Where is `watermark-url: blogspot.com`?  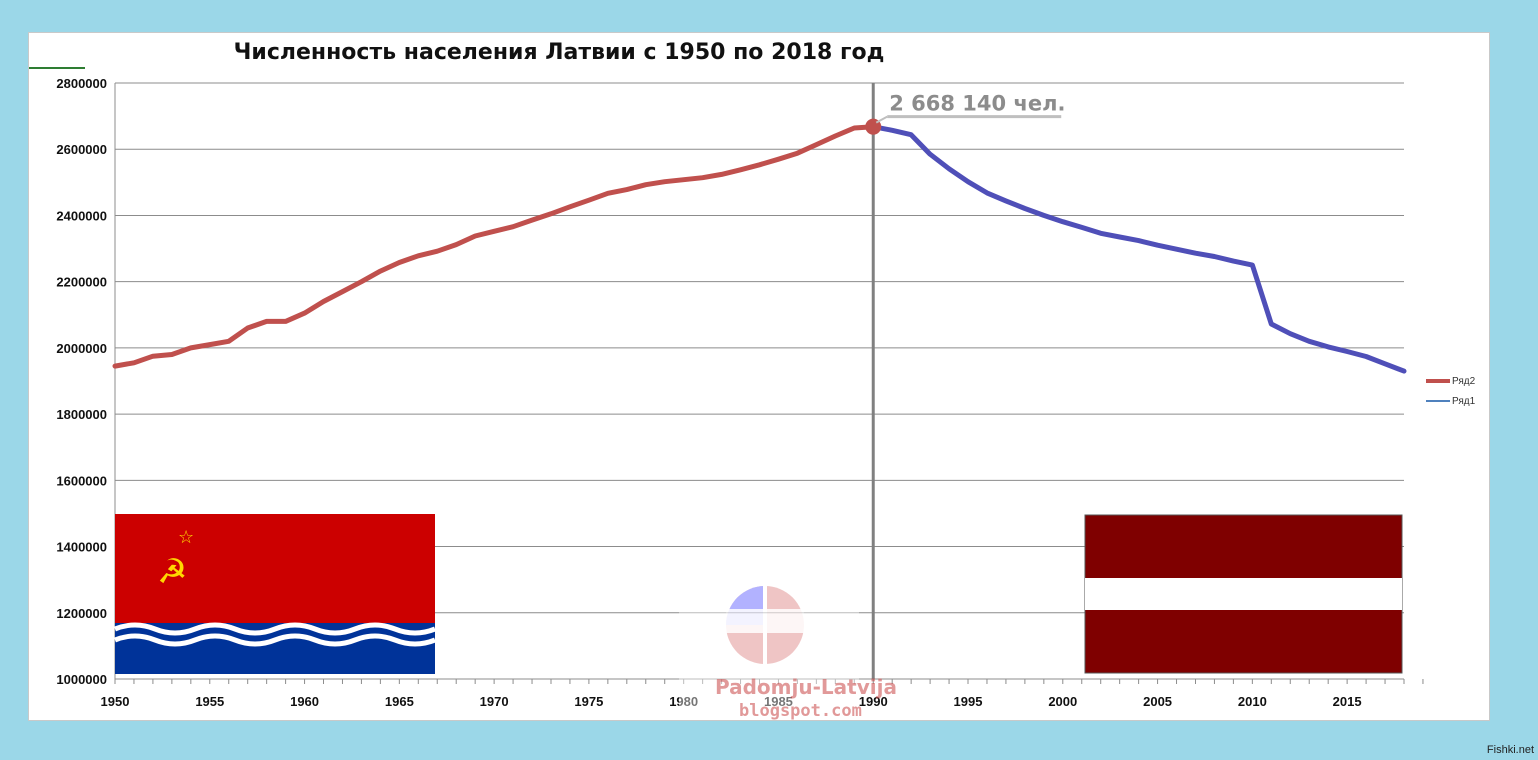 watermark-url: blogspot.com is located at coordinates (800, 711).